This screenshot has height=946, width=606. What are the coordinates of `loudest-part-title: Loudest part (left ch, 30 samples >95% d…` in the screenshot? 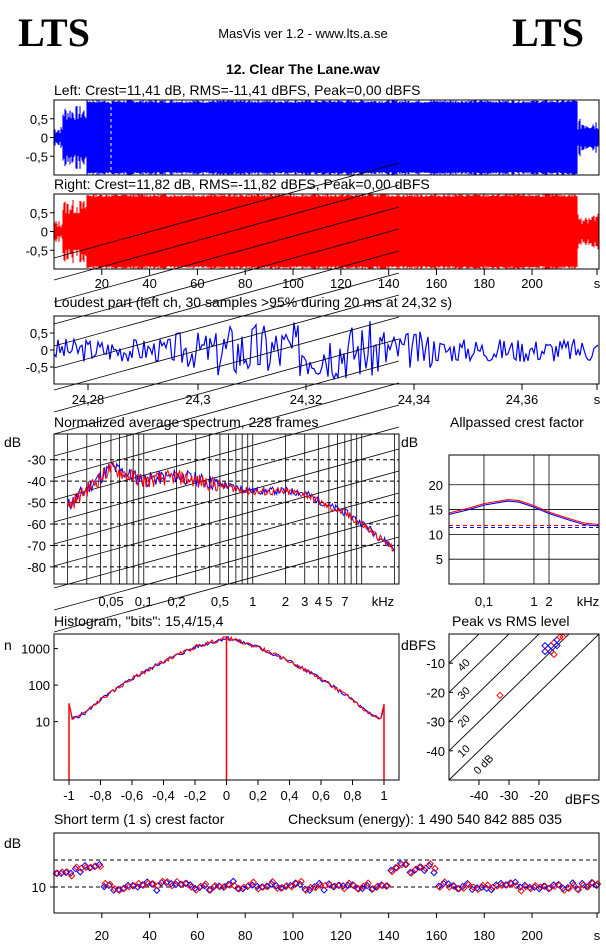 It's located at (253, 302).